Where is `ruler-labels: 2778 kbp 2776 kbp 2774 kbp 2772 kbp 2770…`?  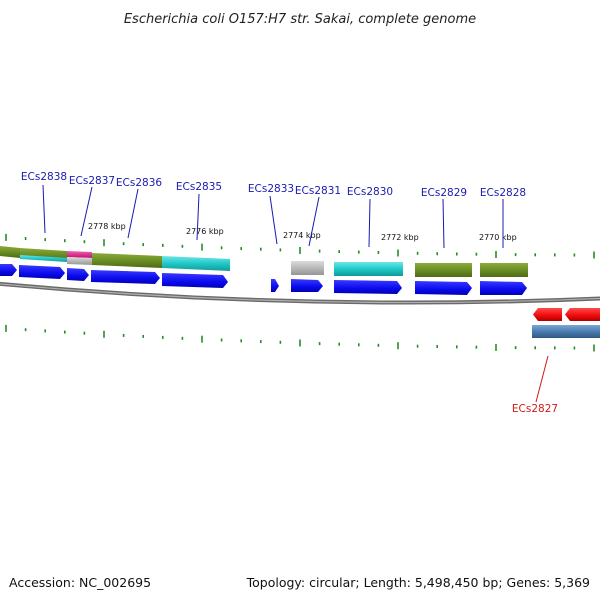 ruler-labels: 2778 kbp 2776 kbp 2774 kbp 2772 kbp 2770… is located at coordinates (302, 232).